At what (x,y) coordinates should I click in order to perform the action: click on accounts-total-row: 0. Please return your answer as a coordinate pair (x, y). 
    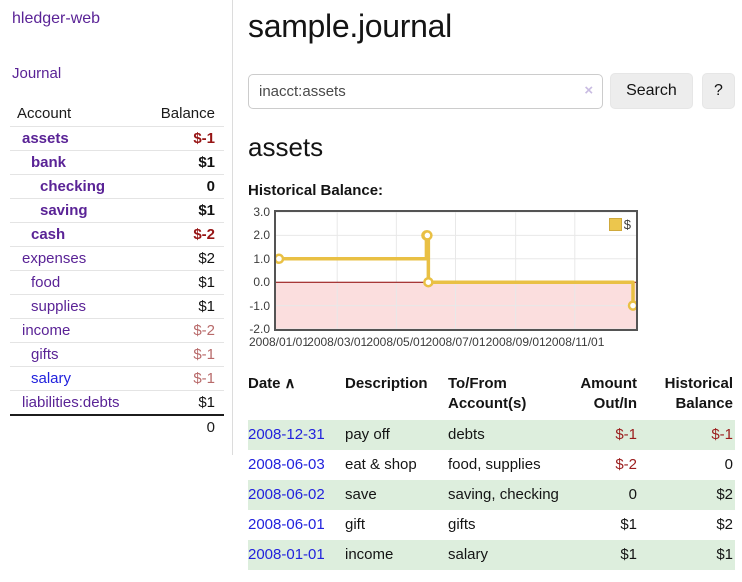
    Looking at the image, I should click on (117, 426).